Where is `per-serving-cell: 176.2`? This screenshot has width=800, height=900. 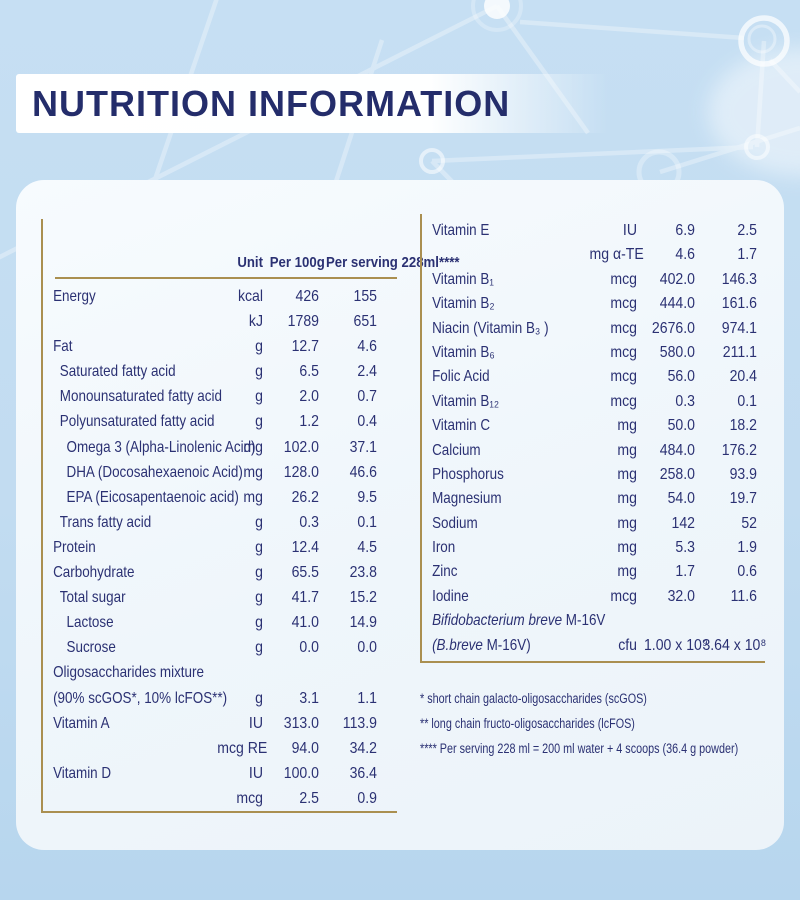 per-serving-cell: 176.2 is located at coordinates (739, 450).